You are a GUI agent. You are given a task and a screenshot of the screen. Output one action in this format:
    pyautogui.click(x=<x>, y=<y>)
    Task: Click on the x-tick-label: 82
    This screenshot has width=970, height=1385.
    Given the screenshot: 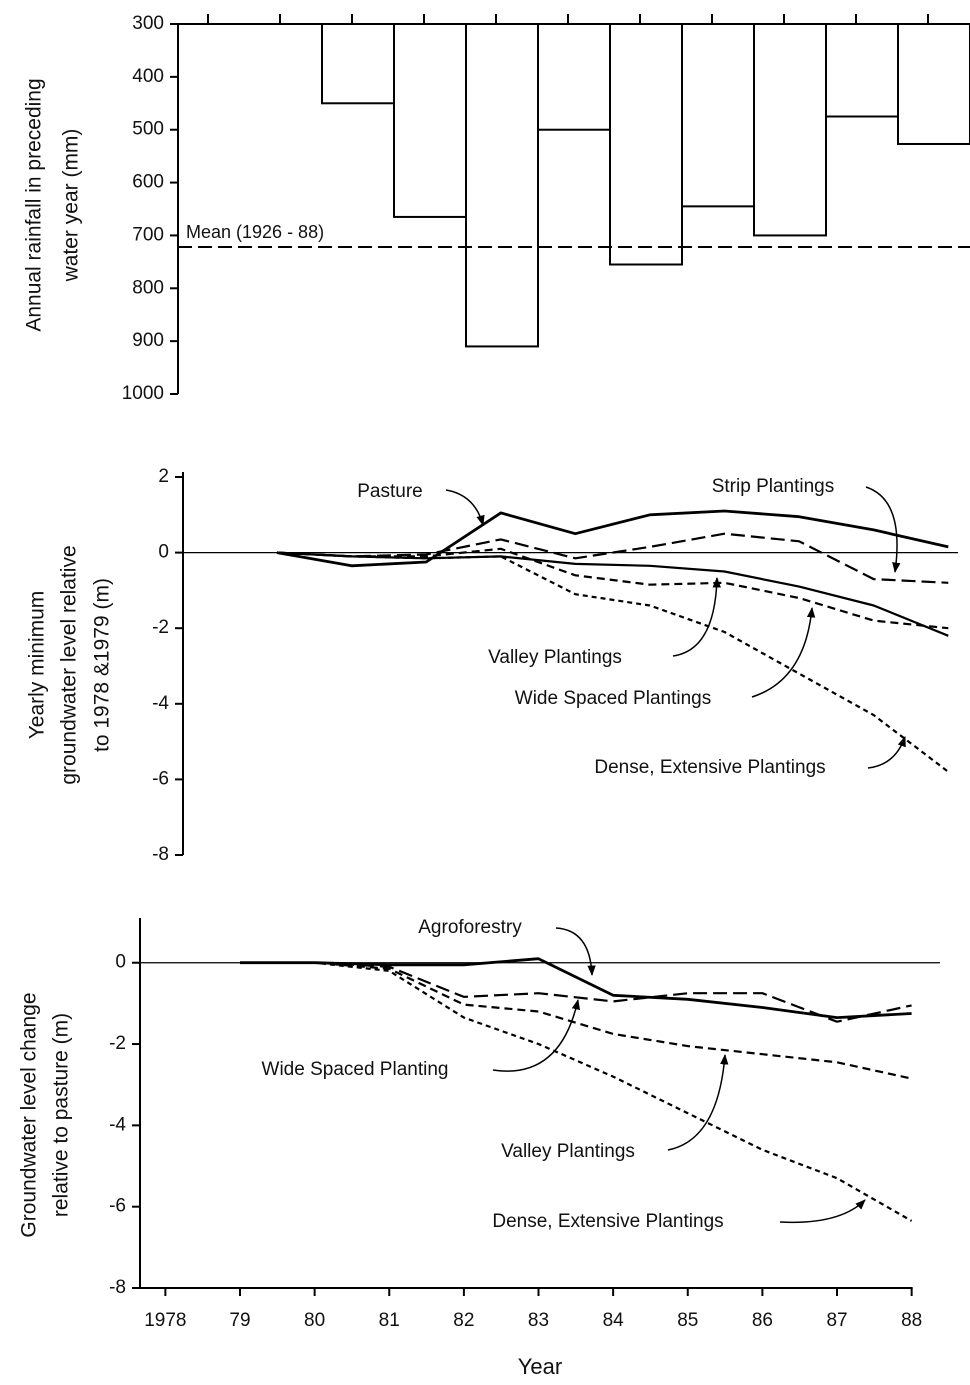 What is the action you would take?
    pyautogui.click(x=463, y=1320)
    